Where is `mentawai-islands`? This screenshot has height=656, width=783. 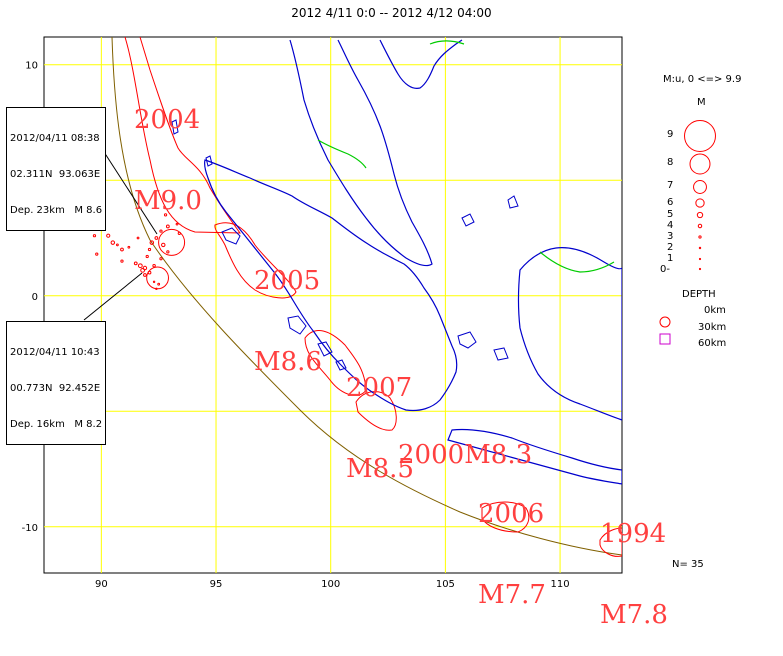 mentawai-islands is located at coordinates (332, 356).